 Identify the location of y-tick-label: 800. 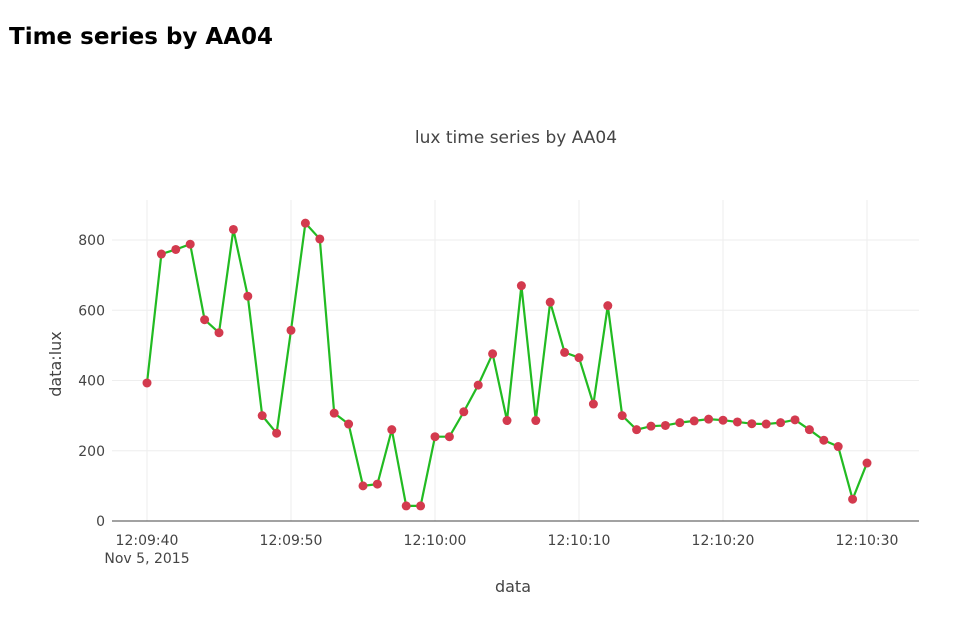
(91, 241).